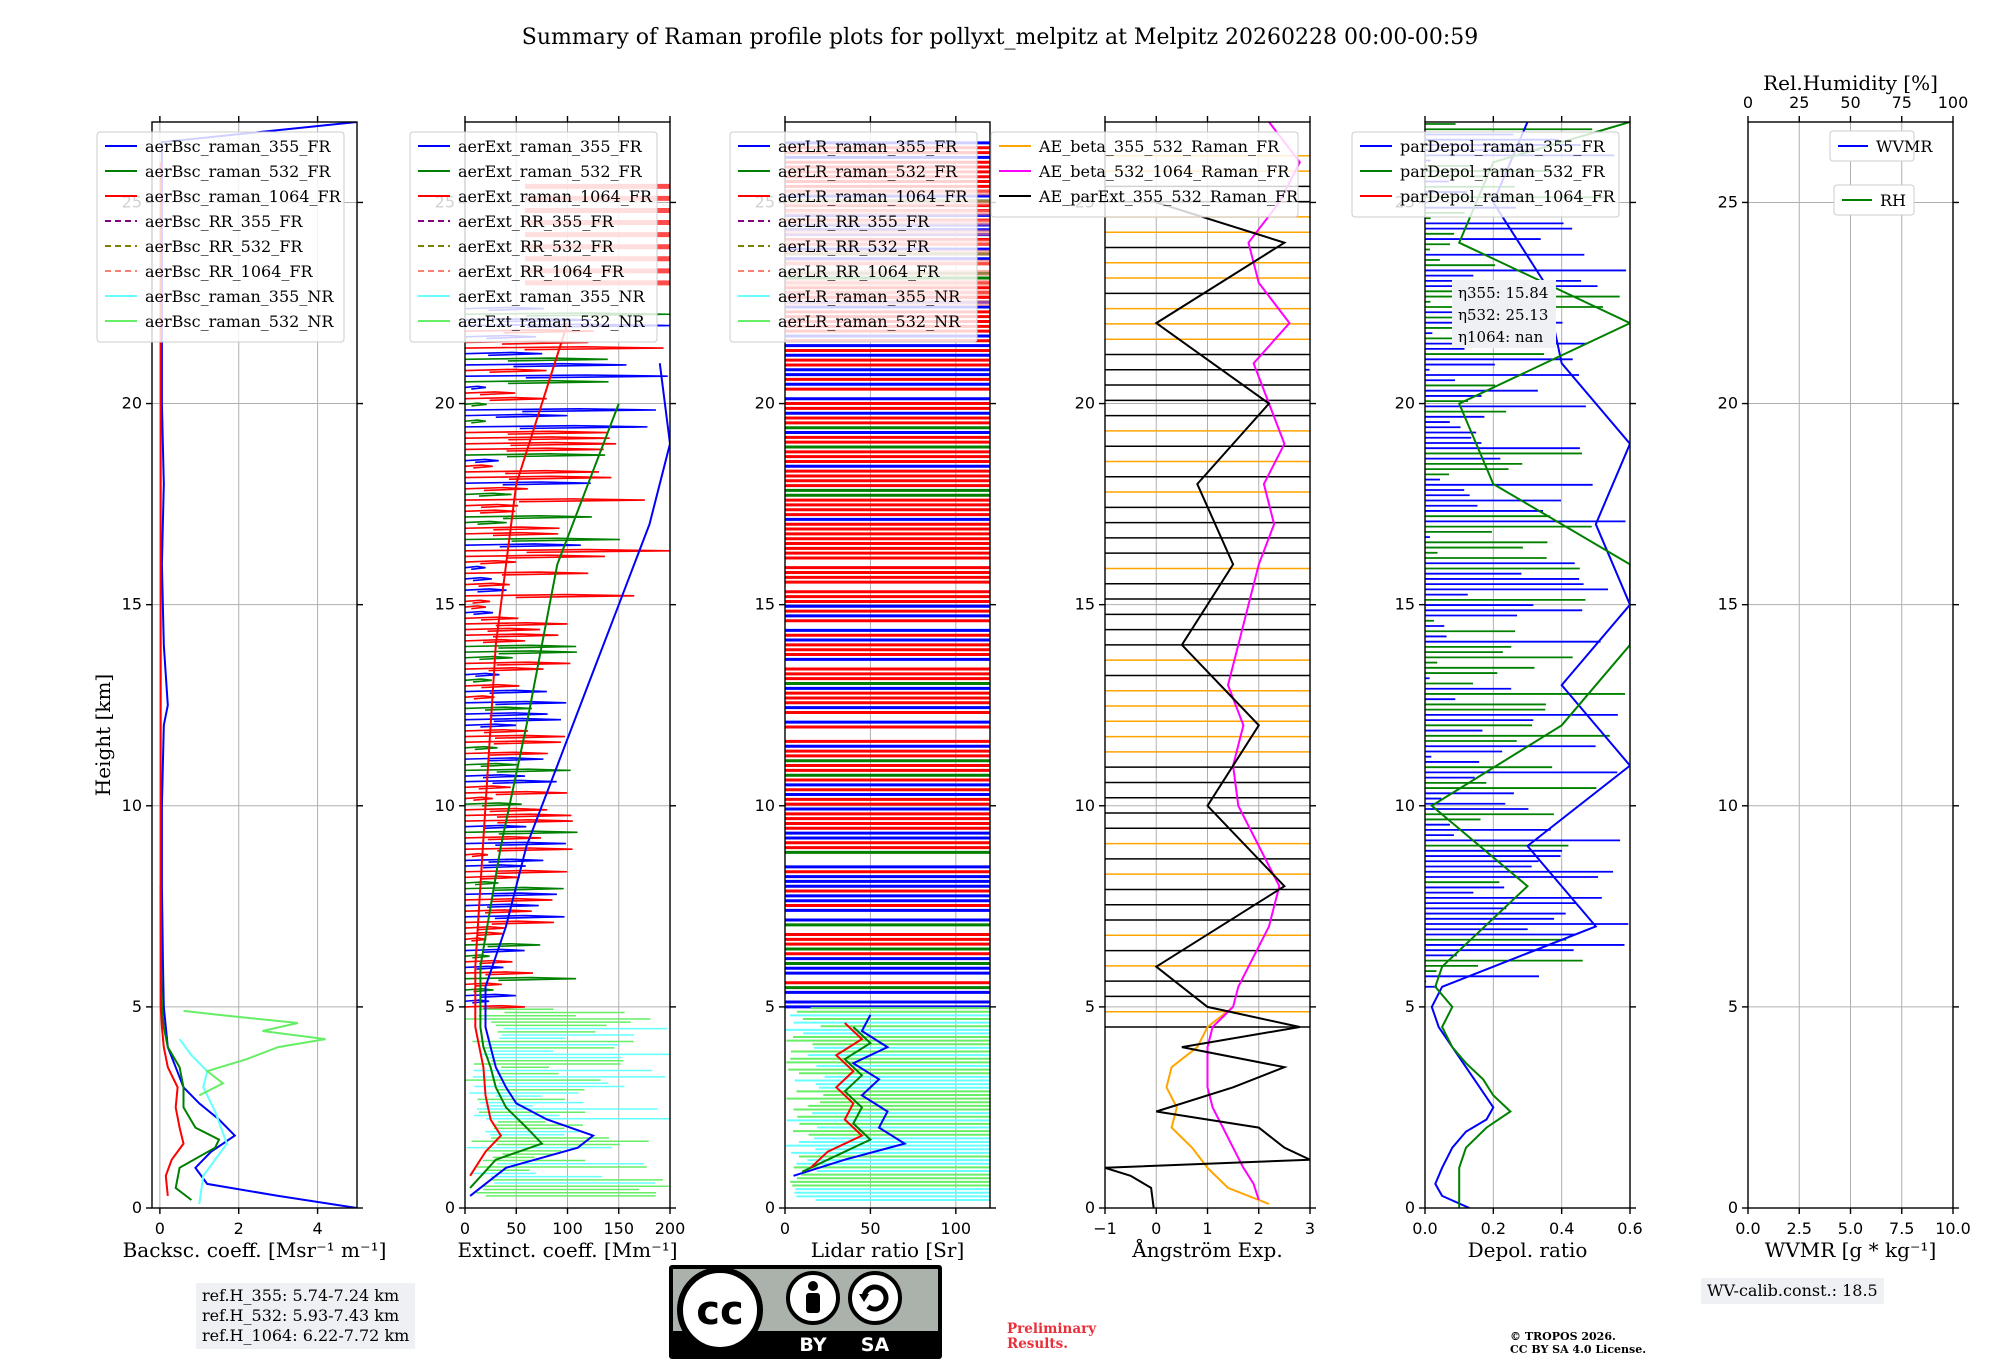 This screenshot has width=2000, height=1360. Describe the element at coordinates (1578, 1349) in the screenshot. I see `copyright-line-2: CC BY SA 4.0 License.` at that location.